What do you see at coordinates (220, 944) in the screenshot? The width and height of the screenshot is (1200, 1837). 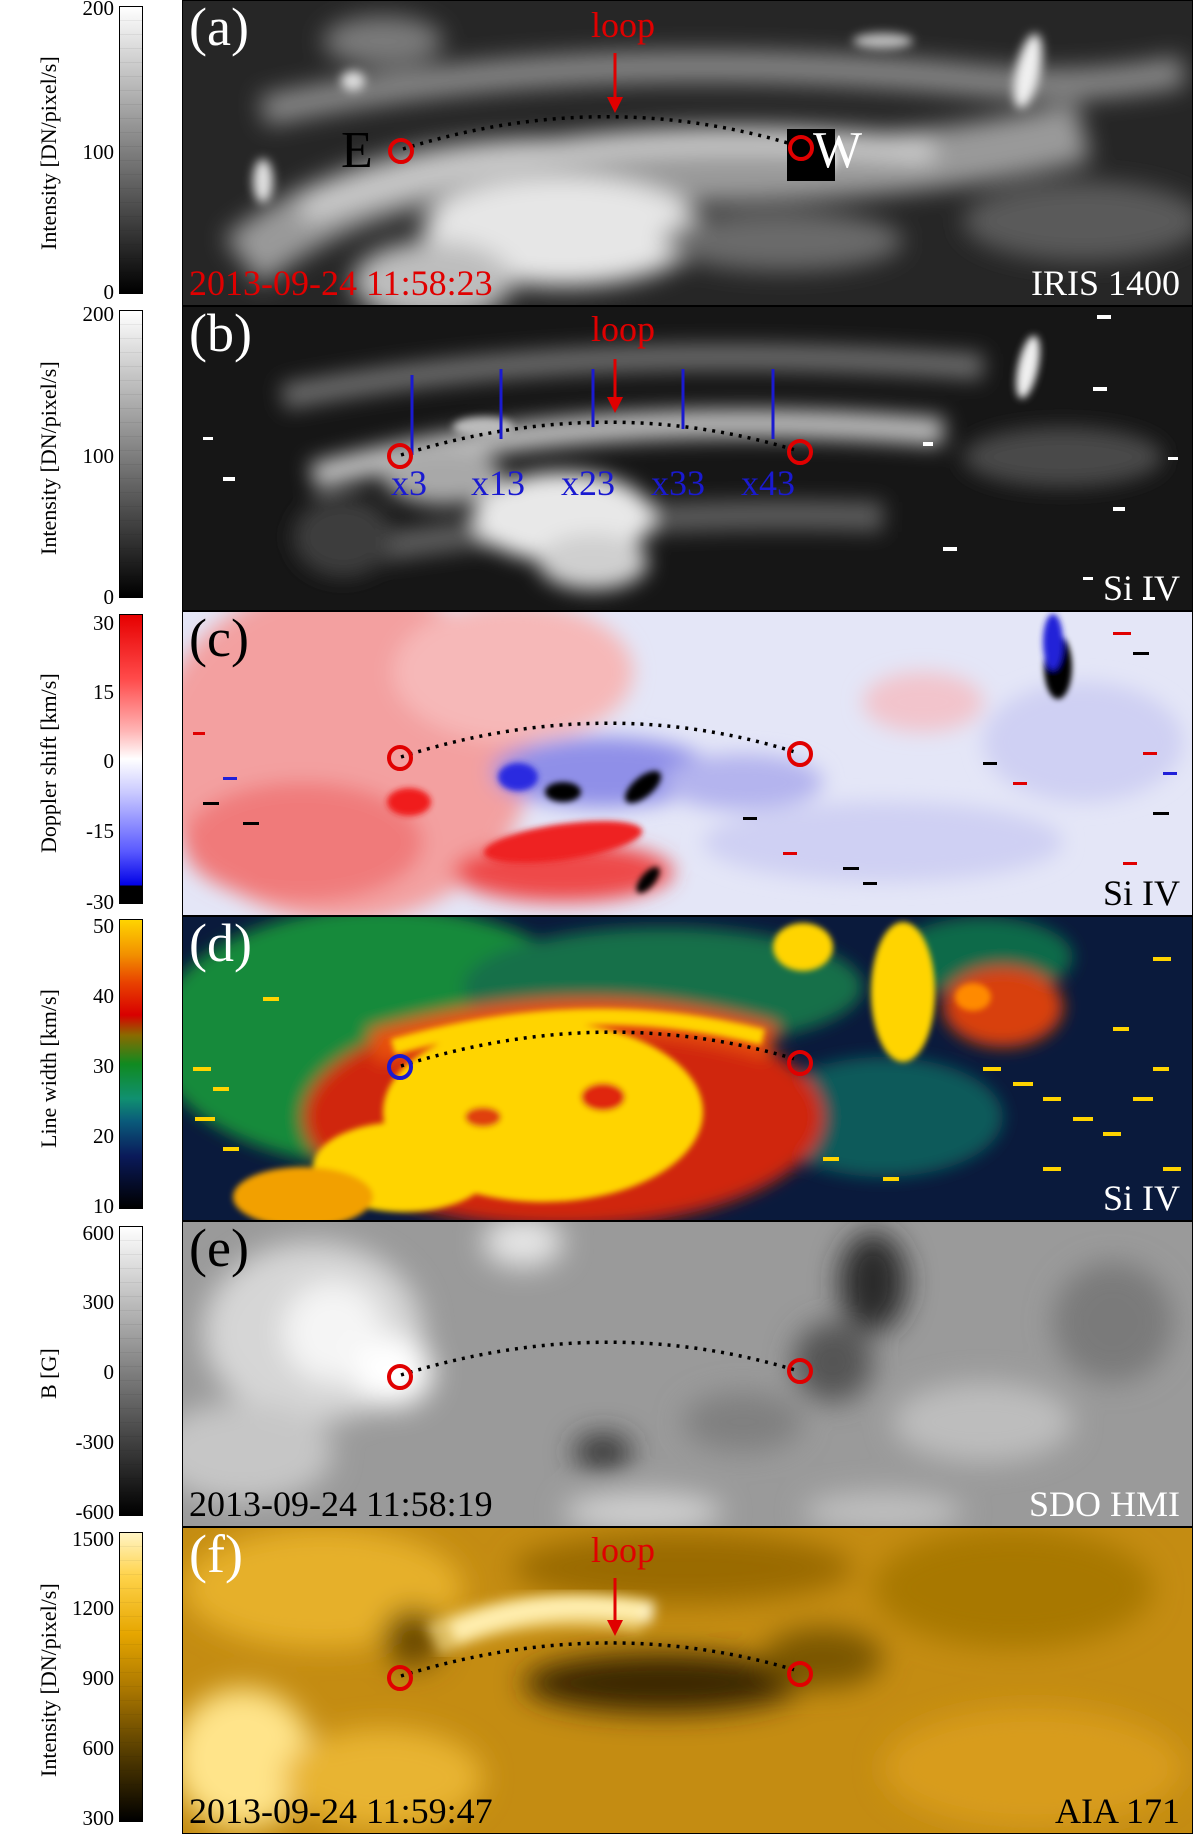 I see `panel-label: (d)` at bounding box center [220, 944].